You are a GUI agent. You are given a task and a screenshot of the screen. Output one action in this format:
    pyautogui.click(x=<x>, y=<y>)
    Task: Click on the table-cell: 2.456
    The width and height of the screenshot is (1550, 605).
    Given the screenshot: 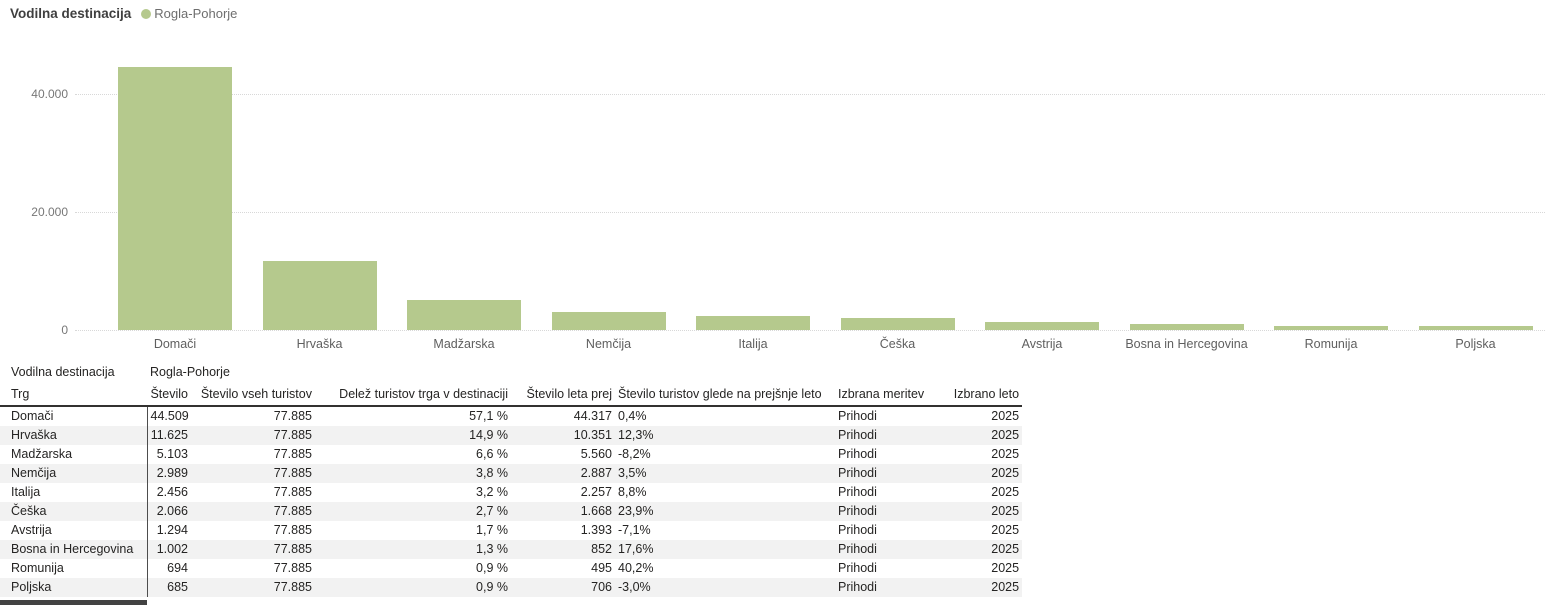 What is the action you would take?
    pyautogui.click(x=172, y=492)
    